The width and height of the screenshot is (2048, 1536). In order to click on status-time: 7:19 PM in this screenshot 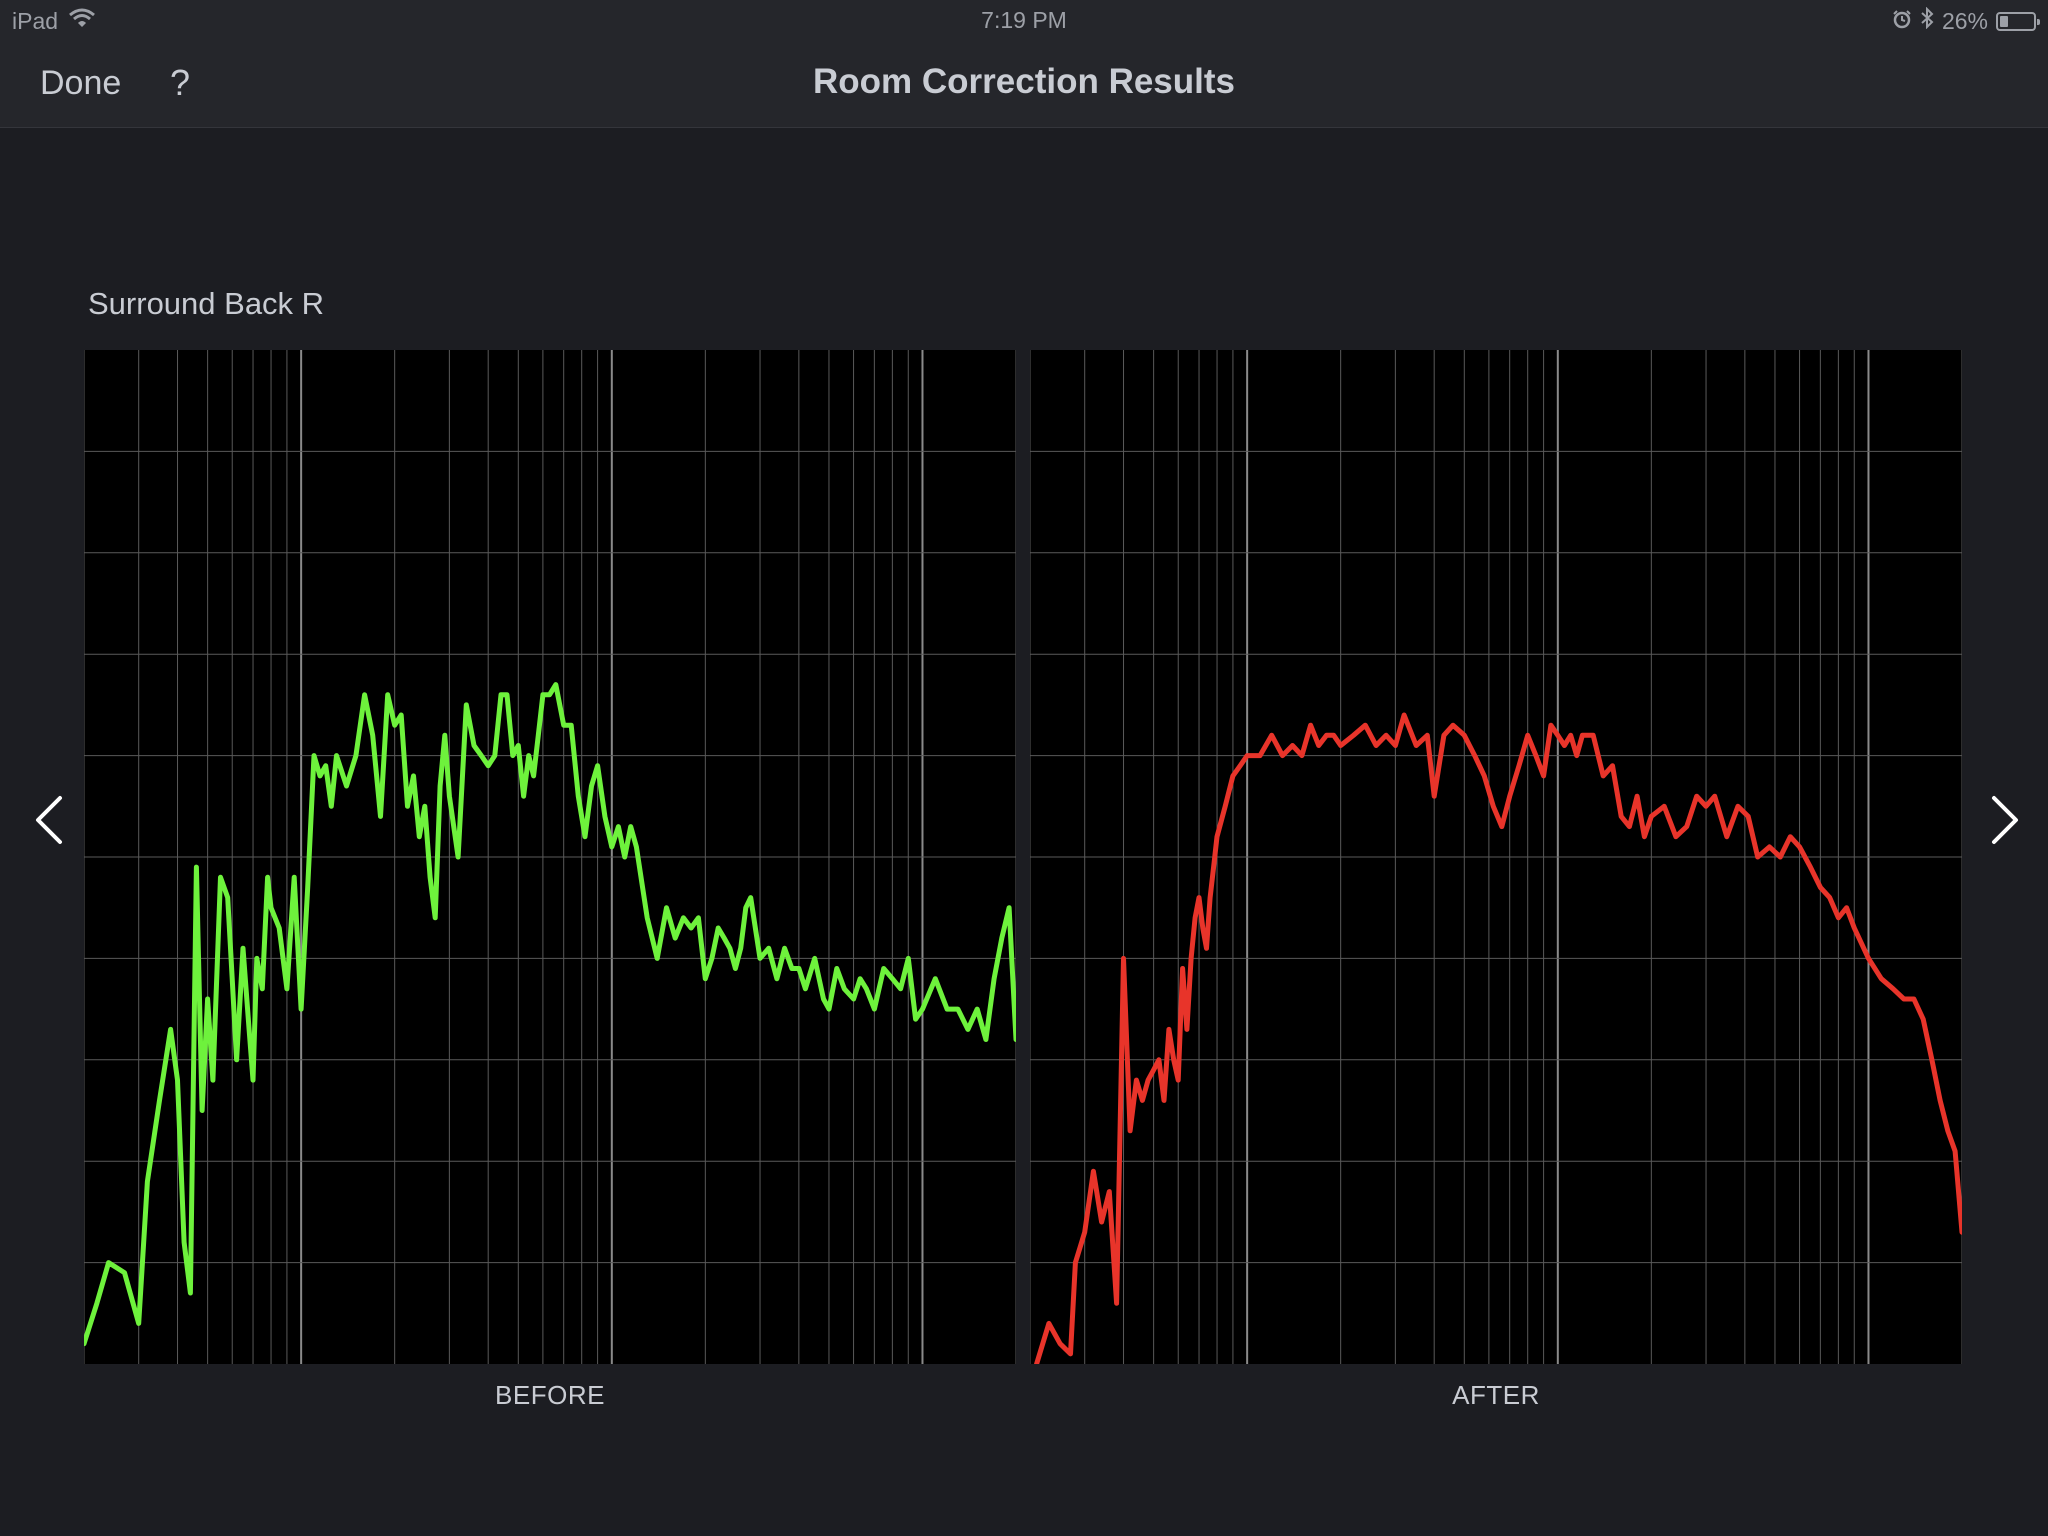, I will do `click(1024, 20)`.